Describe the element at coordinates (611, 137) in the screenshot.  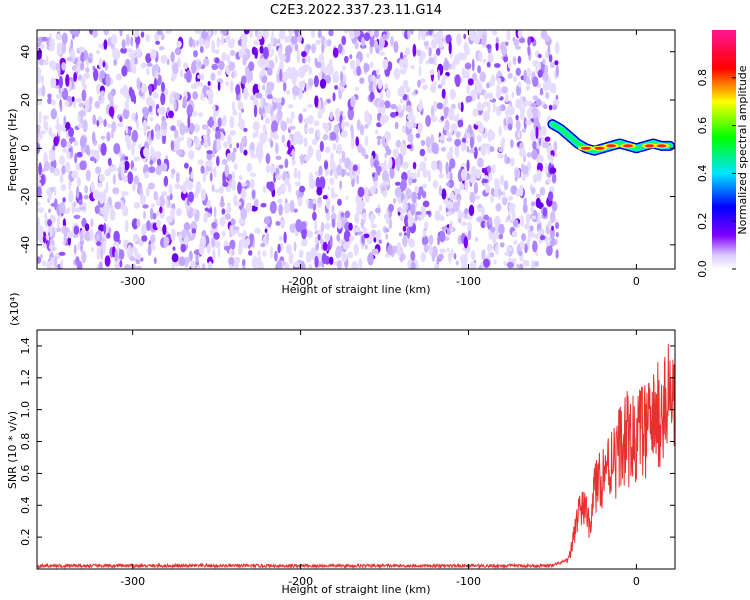
I see `spectrogram-signal-track` at that location.